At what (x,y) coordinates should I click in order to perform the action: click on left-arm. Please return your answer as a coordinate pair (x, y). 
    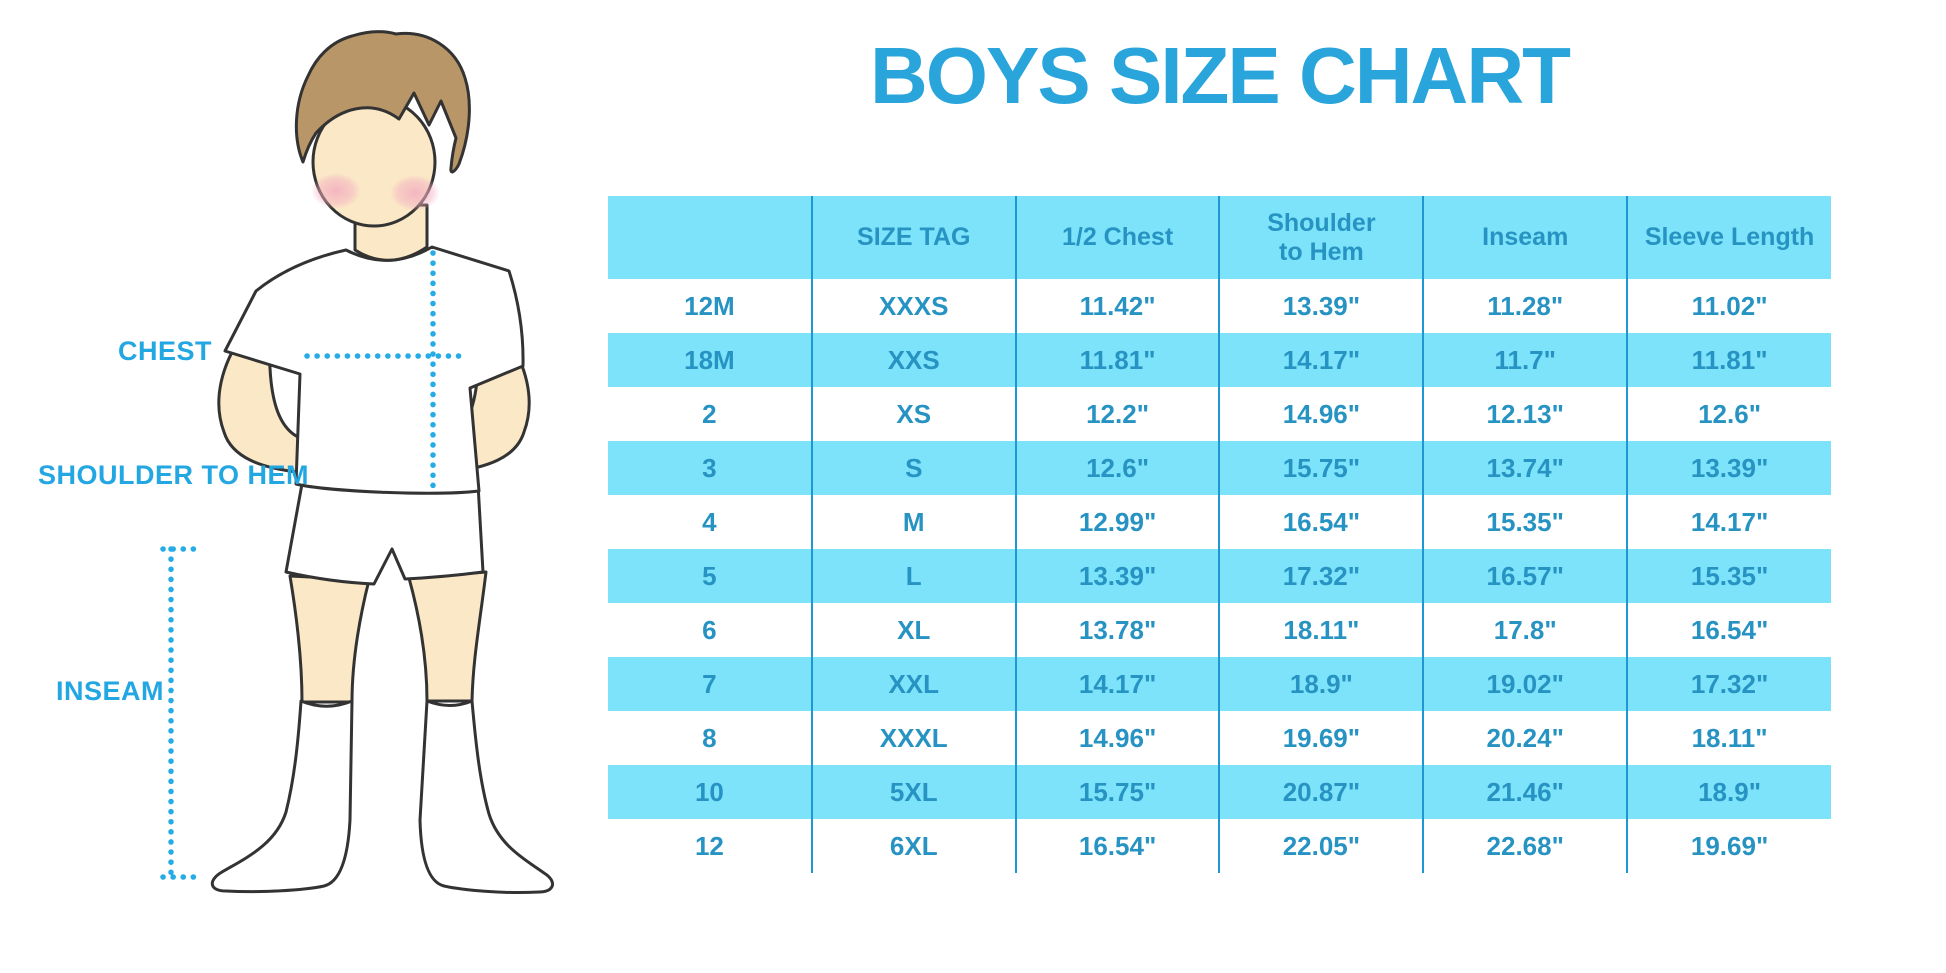
    Looking at the image, I should click on (259, 403).